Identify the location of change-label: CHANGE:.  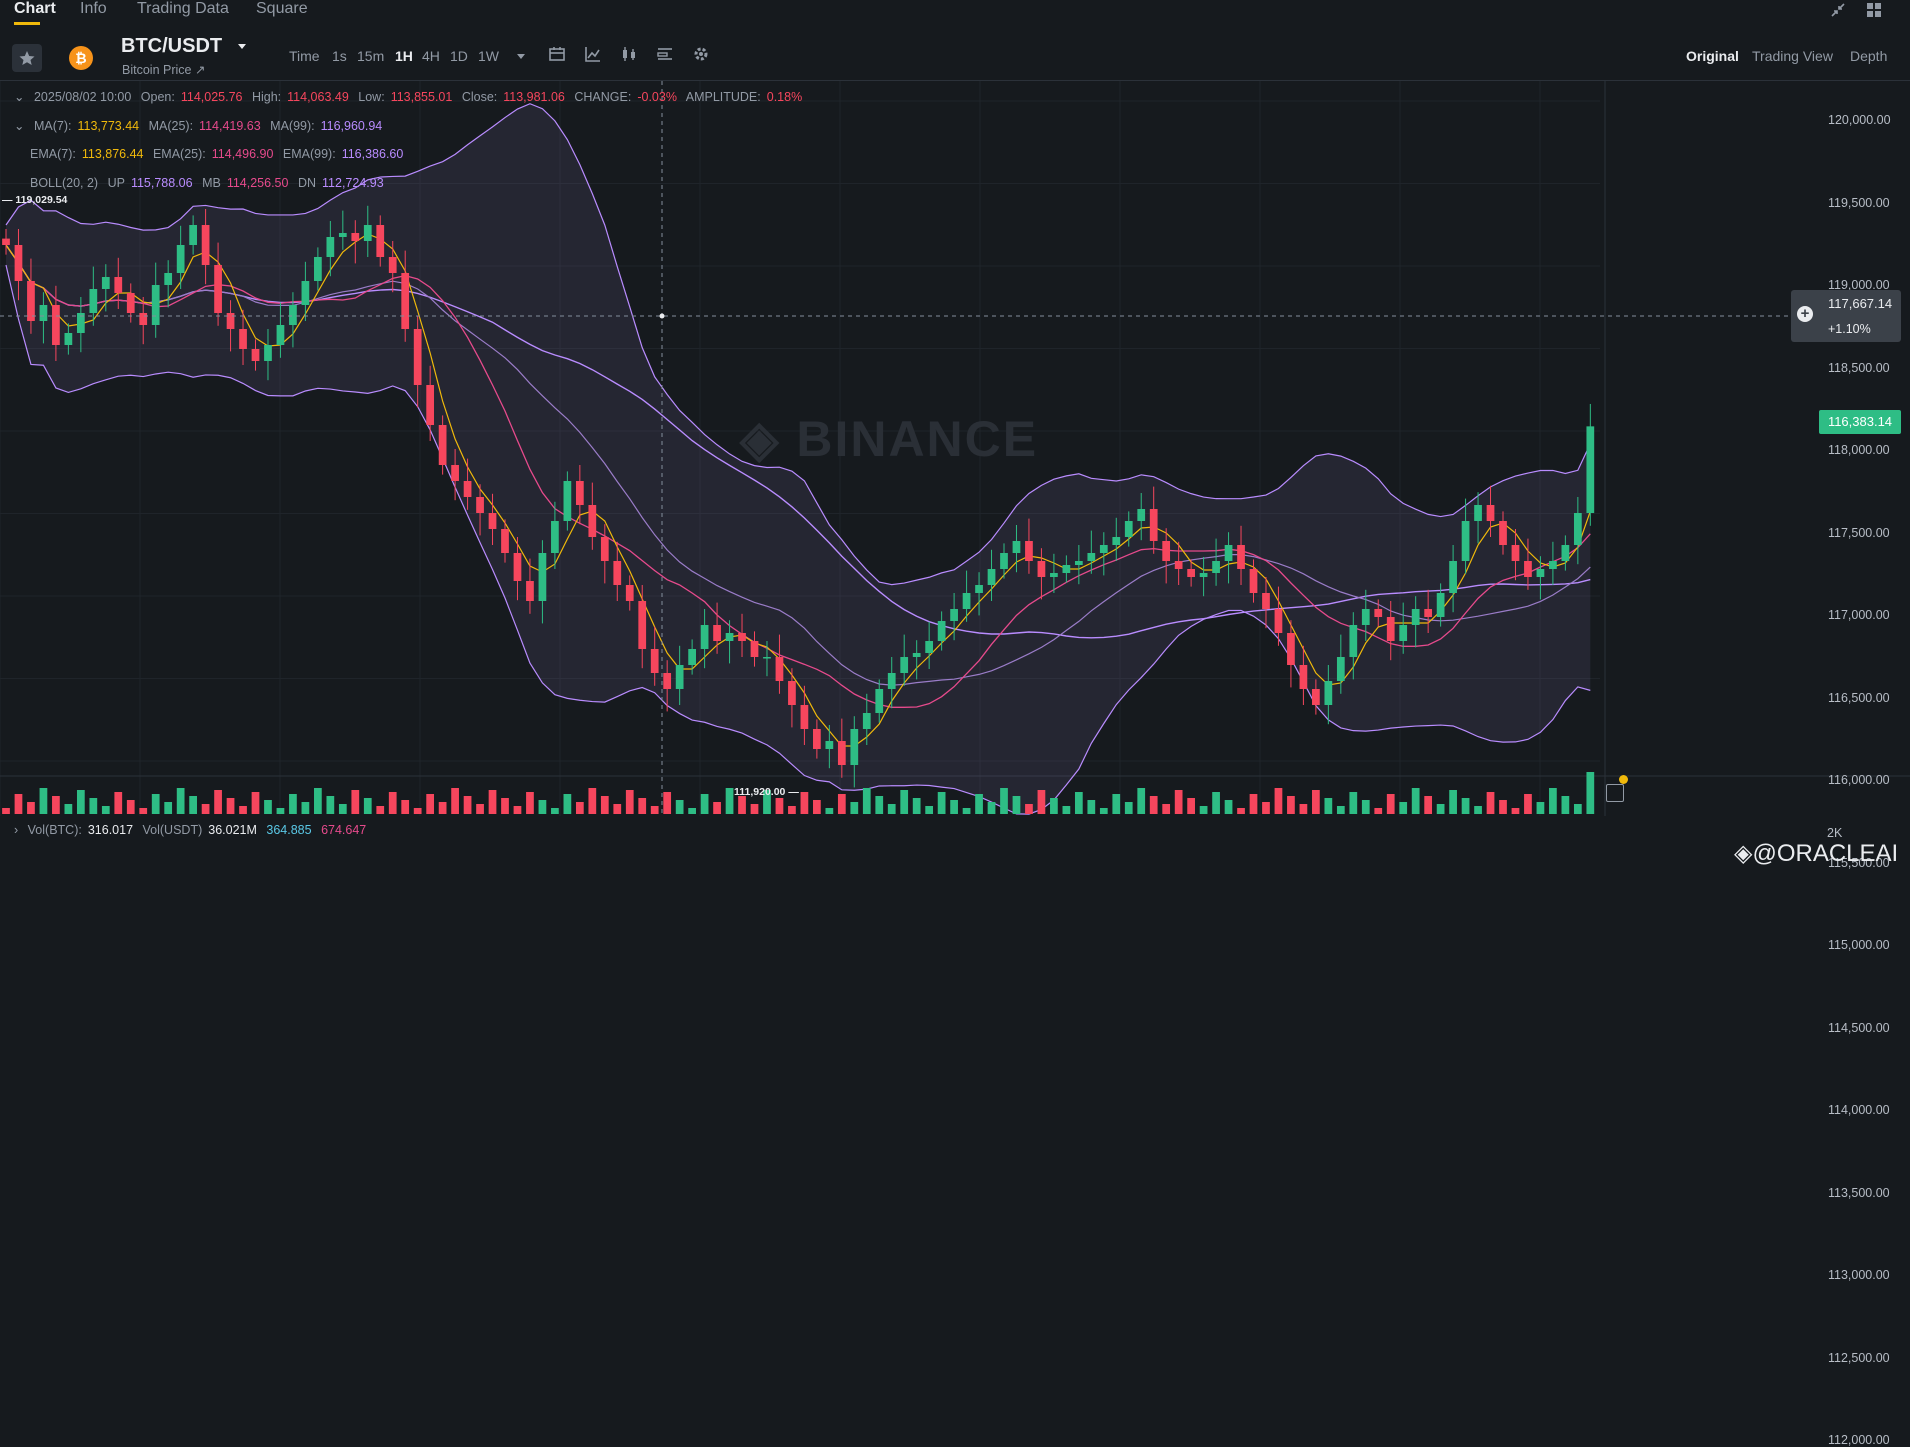
(603, 97).